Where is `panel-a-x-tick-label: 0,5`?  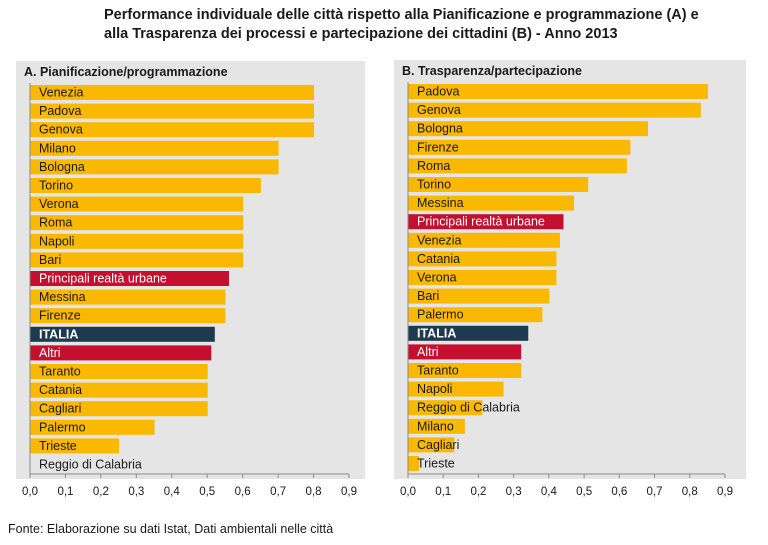
panel-a-x-tick-label: 0,5 is located at coordinates (207, 492).